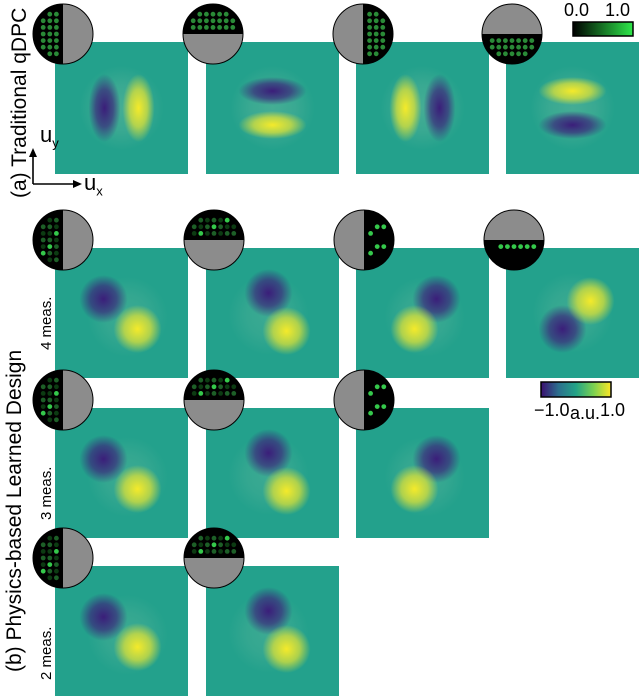 The width and height of the screenshot is (640, 697). What do you see at coordinates (63, 34) in the screenshot?
I see `led-pupil-a1` at bounding box center [63, 34].